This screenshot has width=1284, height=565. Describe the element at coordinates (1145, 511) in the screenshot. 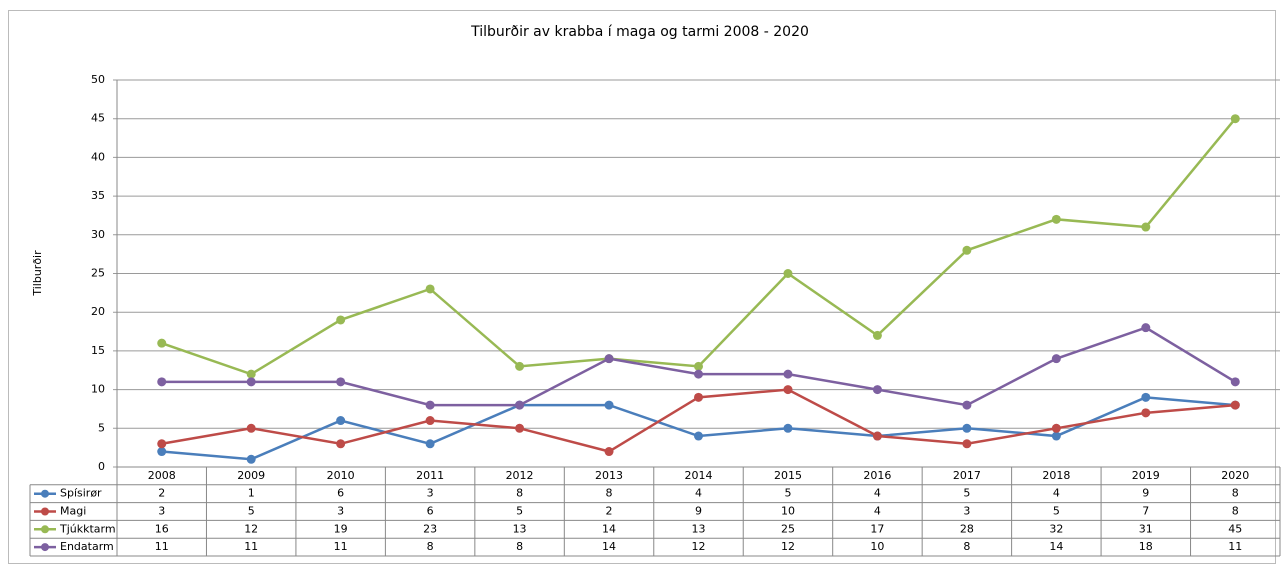

I see `table-value: 7` at that location.